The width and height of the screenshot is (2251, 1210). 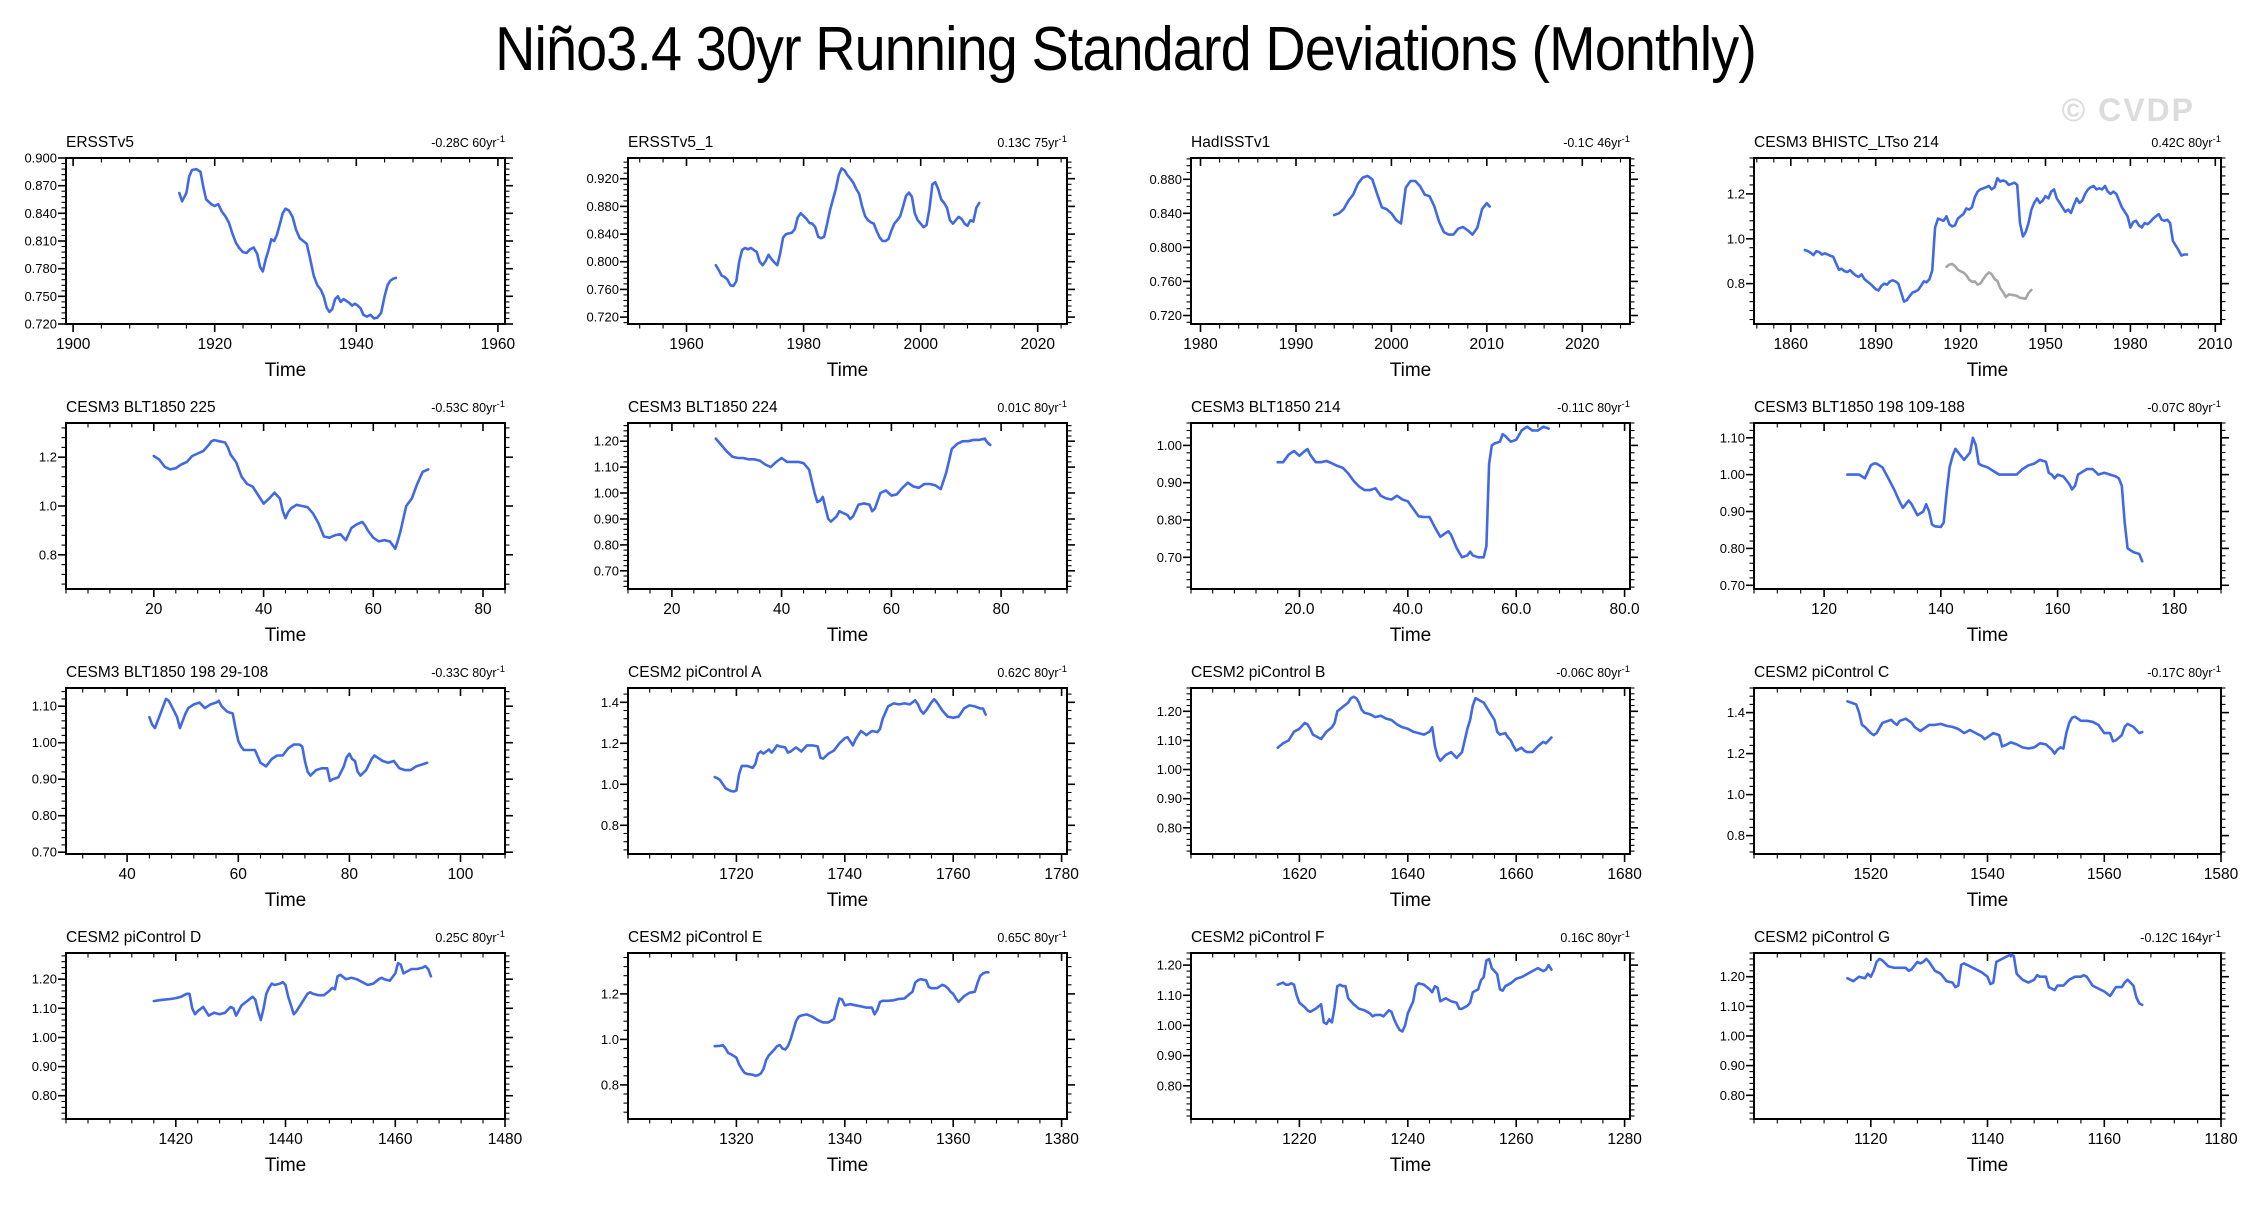 What do you see at coordinates (1169, 995) in the screenshot?
I see `y-tick-label: 1.10` at bounding box center [1169, 995].